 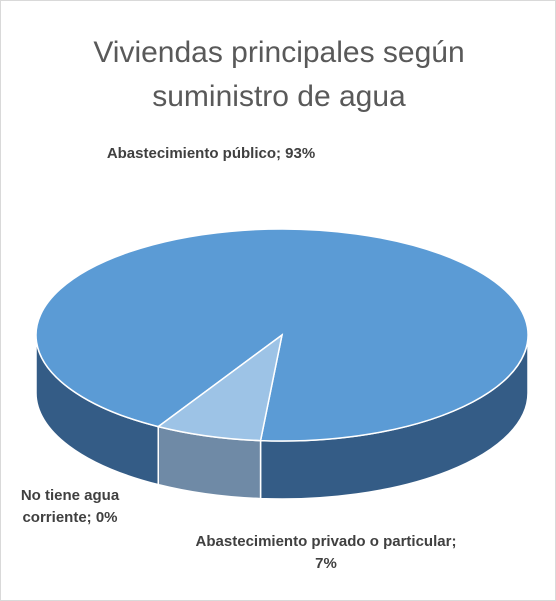 I want to click on data-label: Abastecimiento privado o particular; 7%, so click(x=326, y=552).